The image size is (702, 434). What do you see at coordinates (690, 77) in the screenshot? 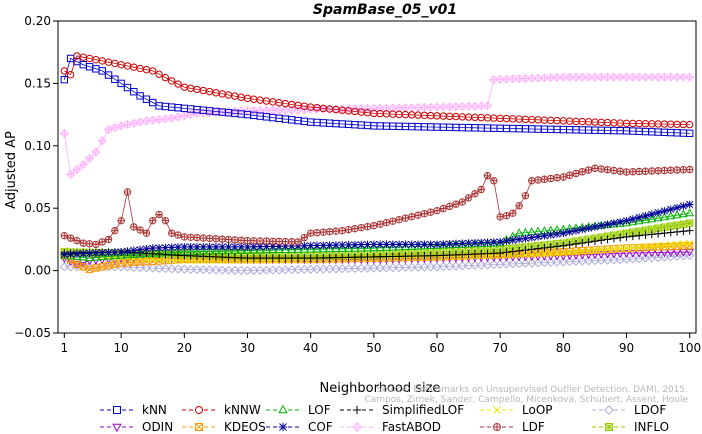
I see `data-point-fastabod` at bounding box center [690, 77].